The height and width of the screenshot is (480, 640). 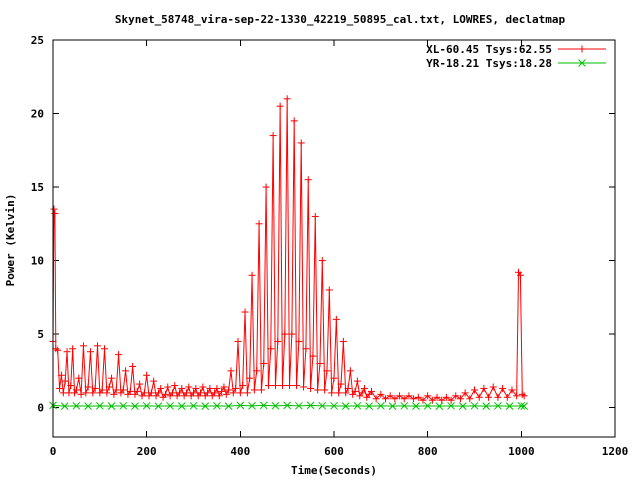 What do you see at coordinates (147, 451) in the screenshot?
I see `x-tick-label-1: 200` at bounding box center [147, 451].